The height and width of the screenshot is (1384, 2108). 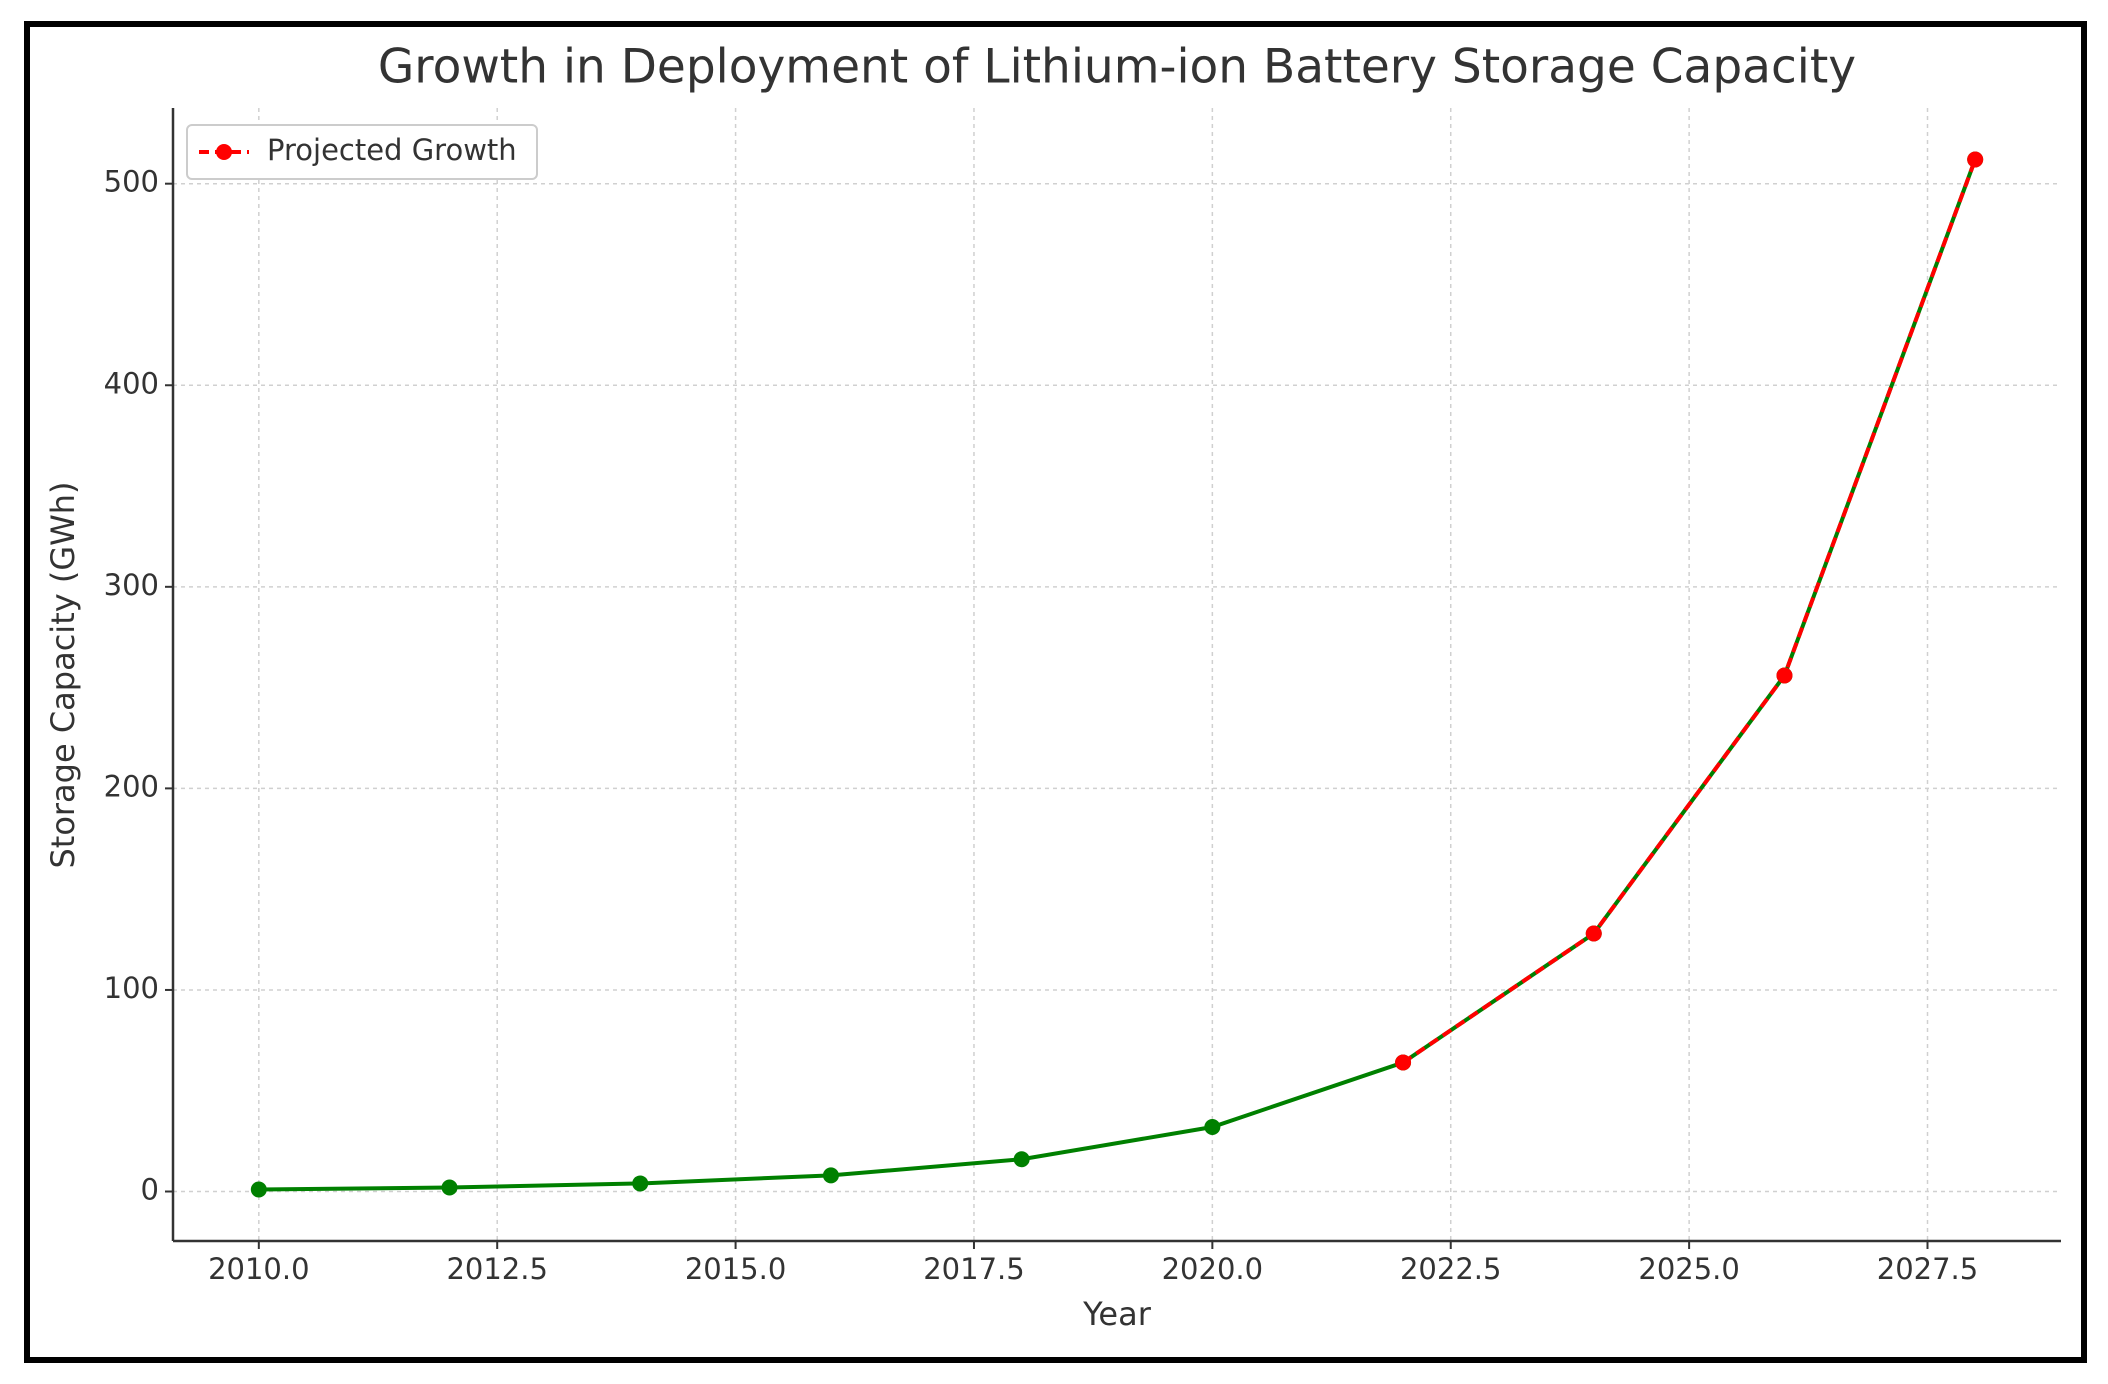 I want to click on y-axis-label: Storage Capacity (GWh), so click(x=63, y=674).